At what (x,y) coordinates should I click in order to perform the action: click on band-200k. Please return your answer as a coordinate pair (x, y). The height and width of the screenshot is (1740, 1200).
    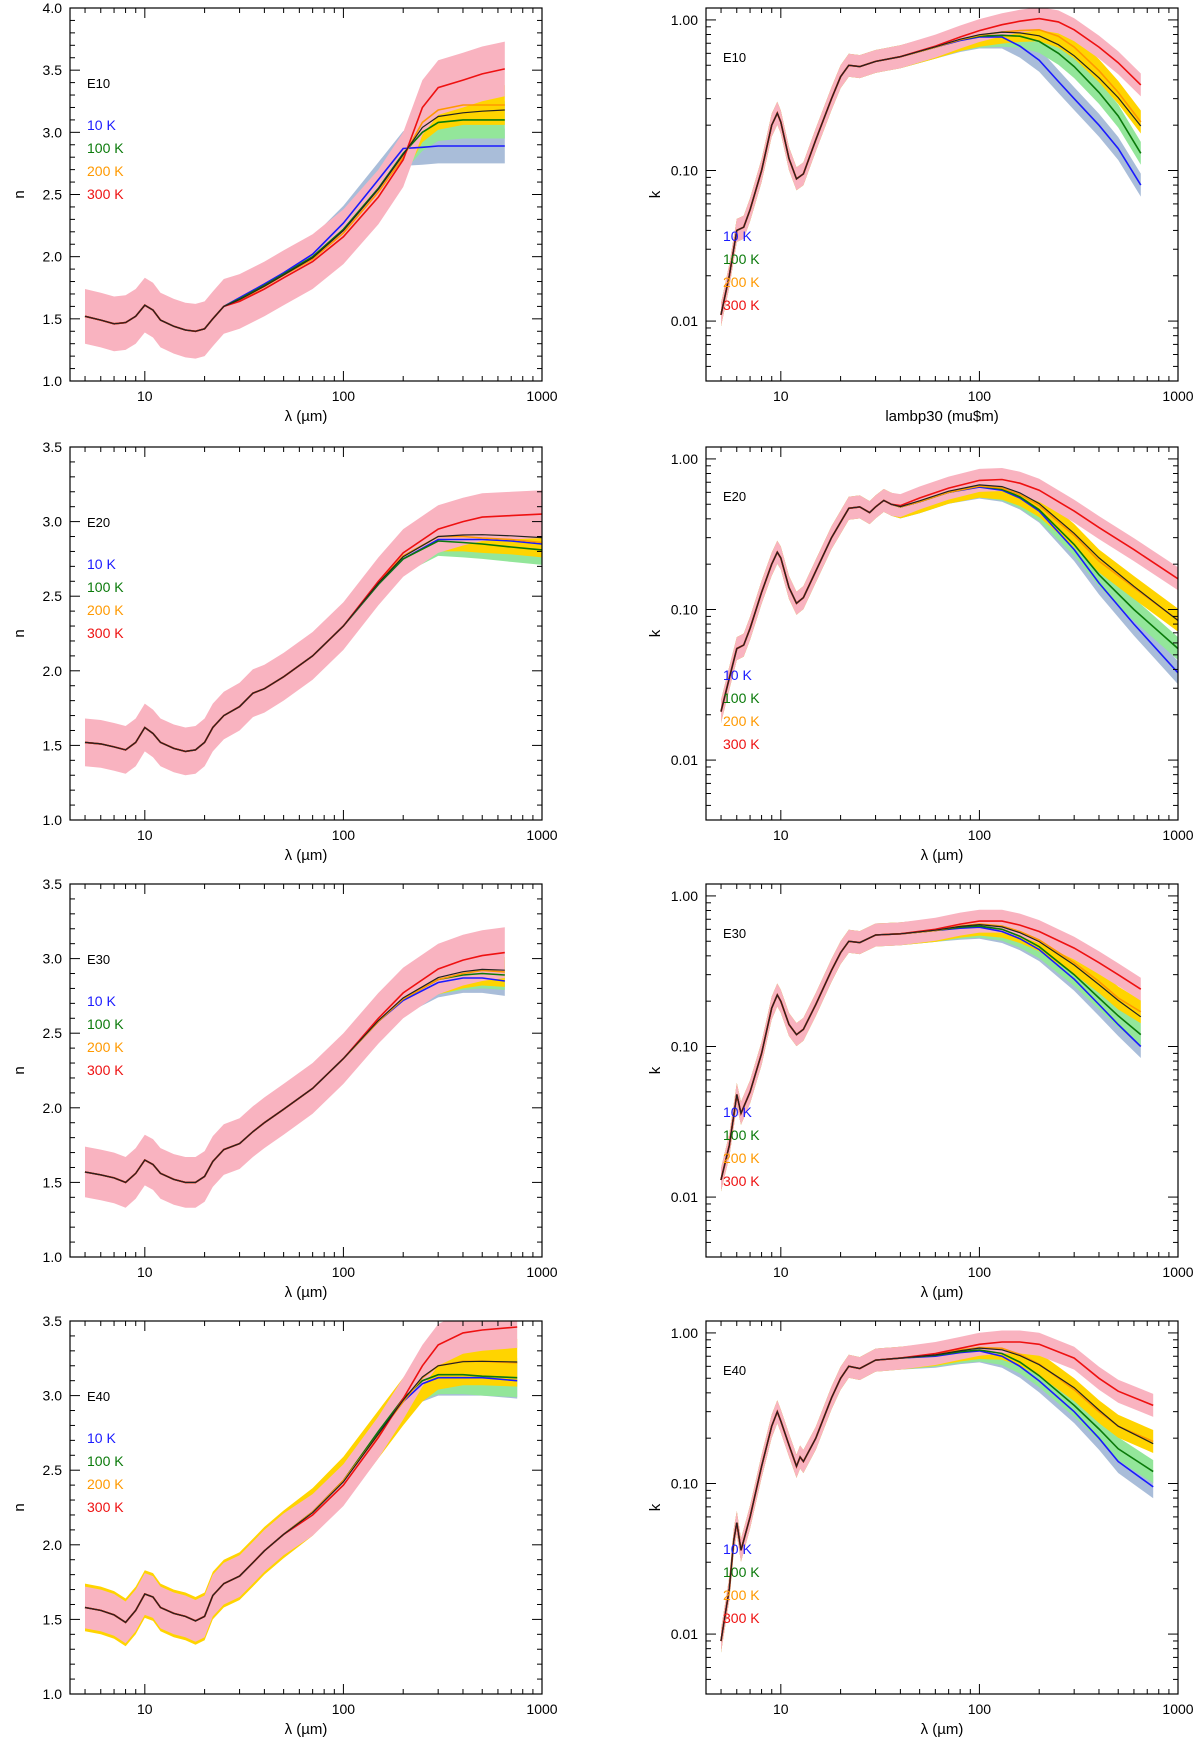
    Looking at the image, I should click on (301, 1492).